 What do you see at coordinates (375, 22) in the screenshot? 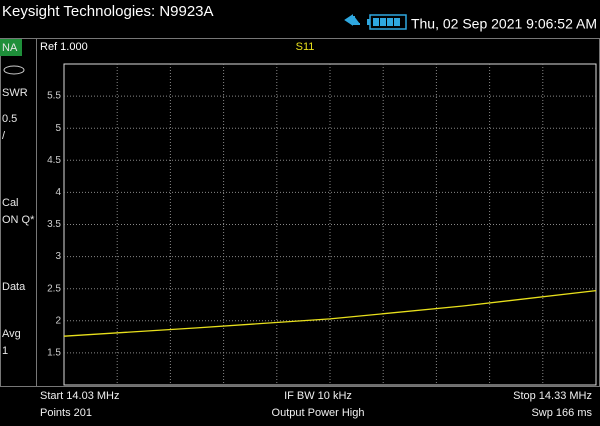
I see `status-icons` at bounding box center [375, 22].